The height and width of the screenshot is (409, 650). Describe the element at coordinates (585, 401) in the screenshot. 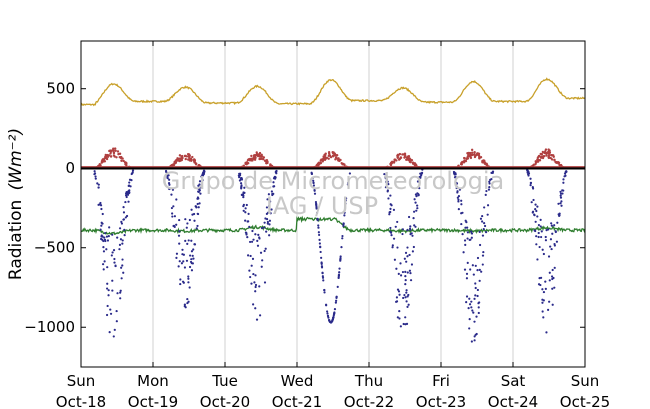

I see `x-tick-label-date: Oct-25` at that location.